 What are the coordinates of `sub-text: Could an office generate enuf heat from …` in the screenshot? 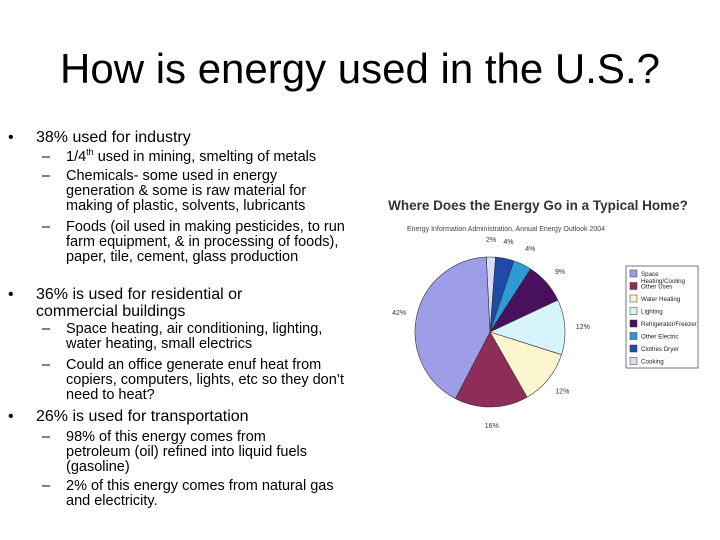 It's located at (205, 380).